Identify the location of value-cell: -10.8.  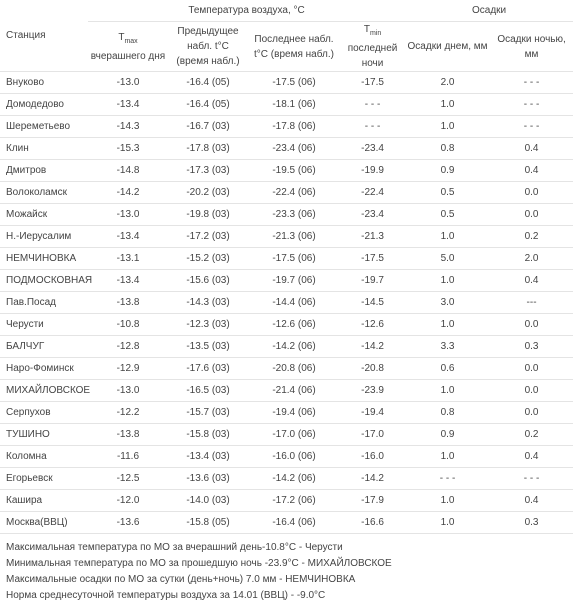
(128, 324).